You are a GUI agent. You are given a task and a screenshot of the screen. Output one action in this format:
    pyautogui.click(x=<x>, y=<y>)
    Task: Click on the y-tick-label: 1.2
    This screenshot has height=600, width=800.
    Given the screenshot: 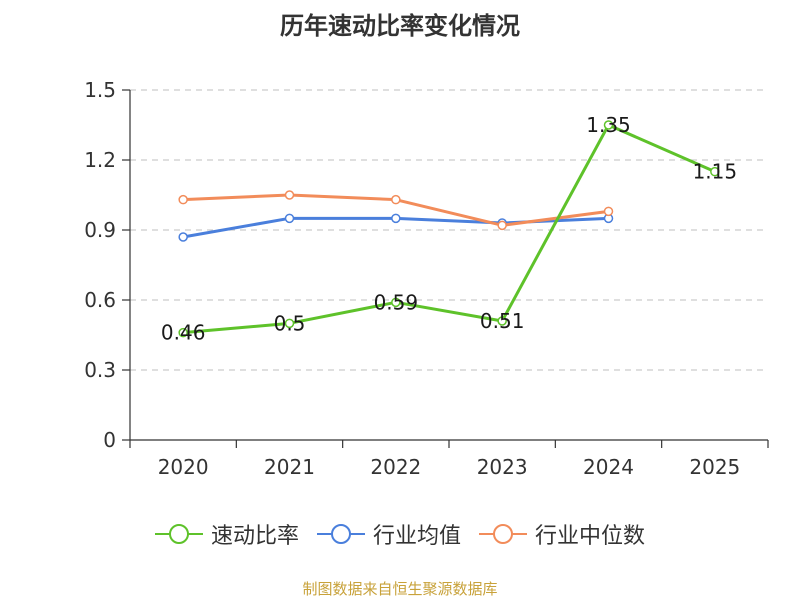 What is the action you would take?
    pyautogui.click(x=100, y=160)
    